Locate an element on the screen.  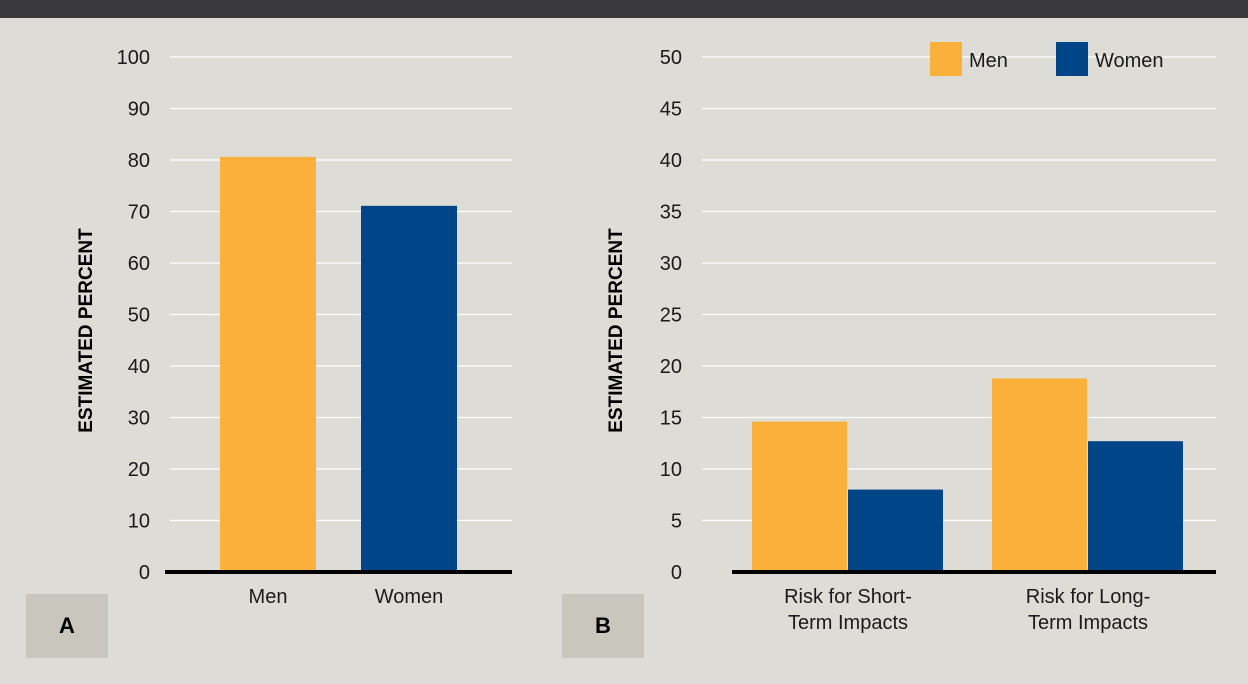
panel-b-label: B is located at coordinates (603, 625).